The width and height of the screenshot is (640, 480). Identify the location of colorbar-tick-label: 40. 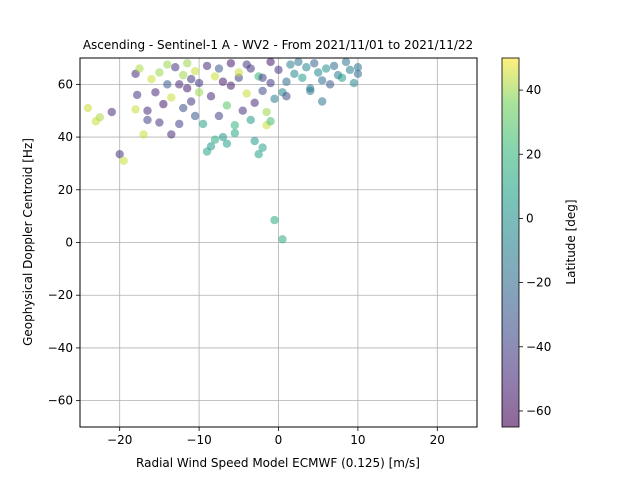
(533, 90).